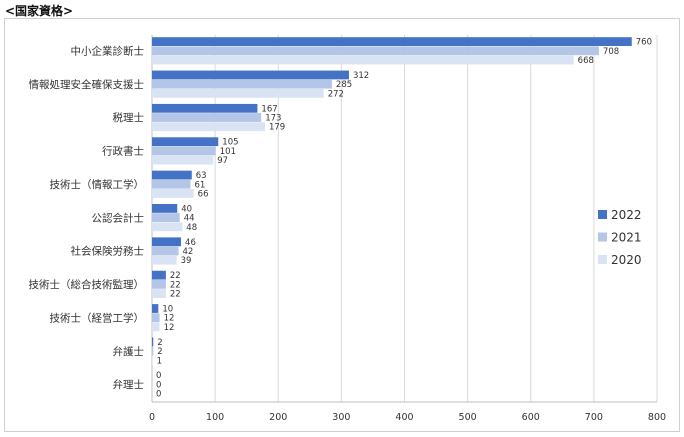  What do you see at coordinates (215, 417) in the screenshot?
I see `x-tick-label: 100` at bounding box center [215, 417].